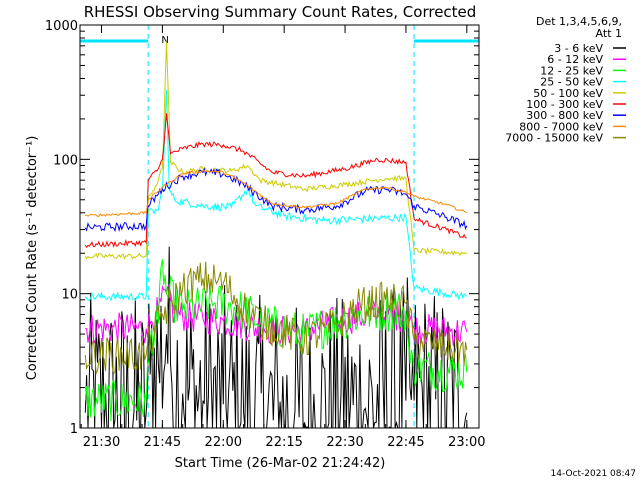 The width and height of the screenshot is (640, 480). What do you see at coordinates (571, 70) in the screenshot?
I see `legend-entry-label: 12 - 25 keV` at bounding box center [571, 70].